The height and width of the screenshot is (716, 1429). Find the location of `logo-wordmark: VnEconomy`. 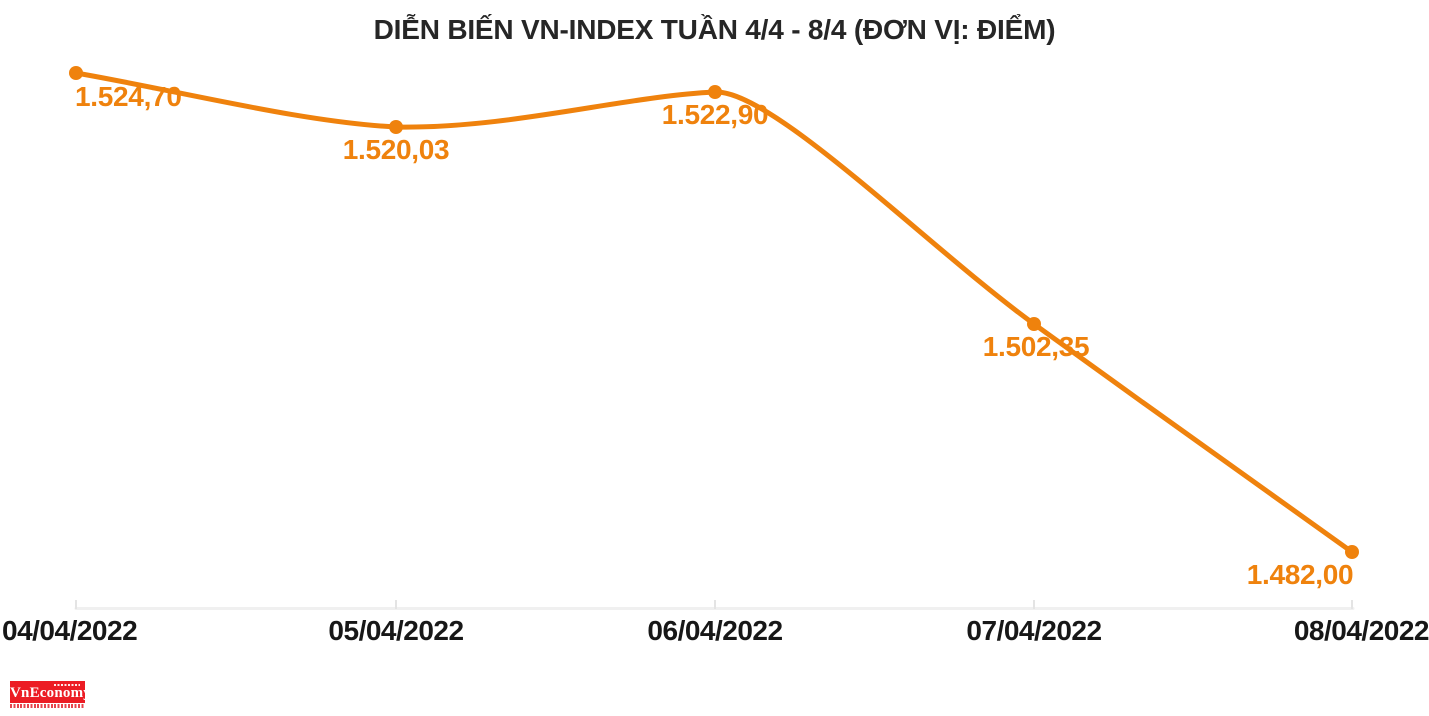

logo-wordmark: VnEconomy is located at coordinates (50, 693).